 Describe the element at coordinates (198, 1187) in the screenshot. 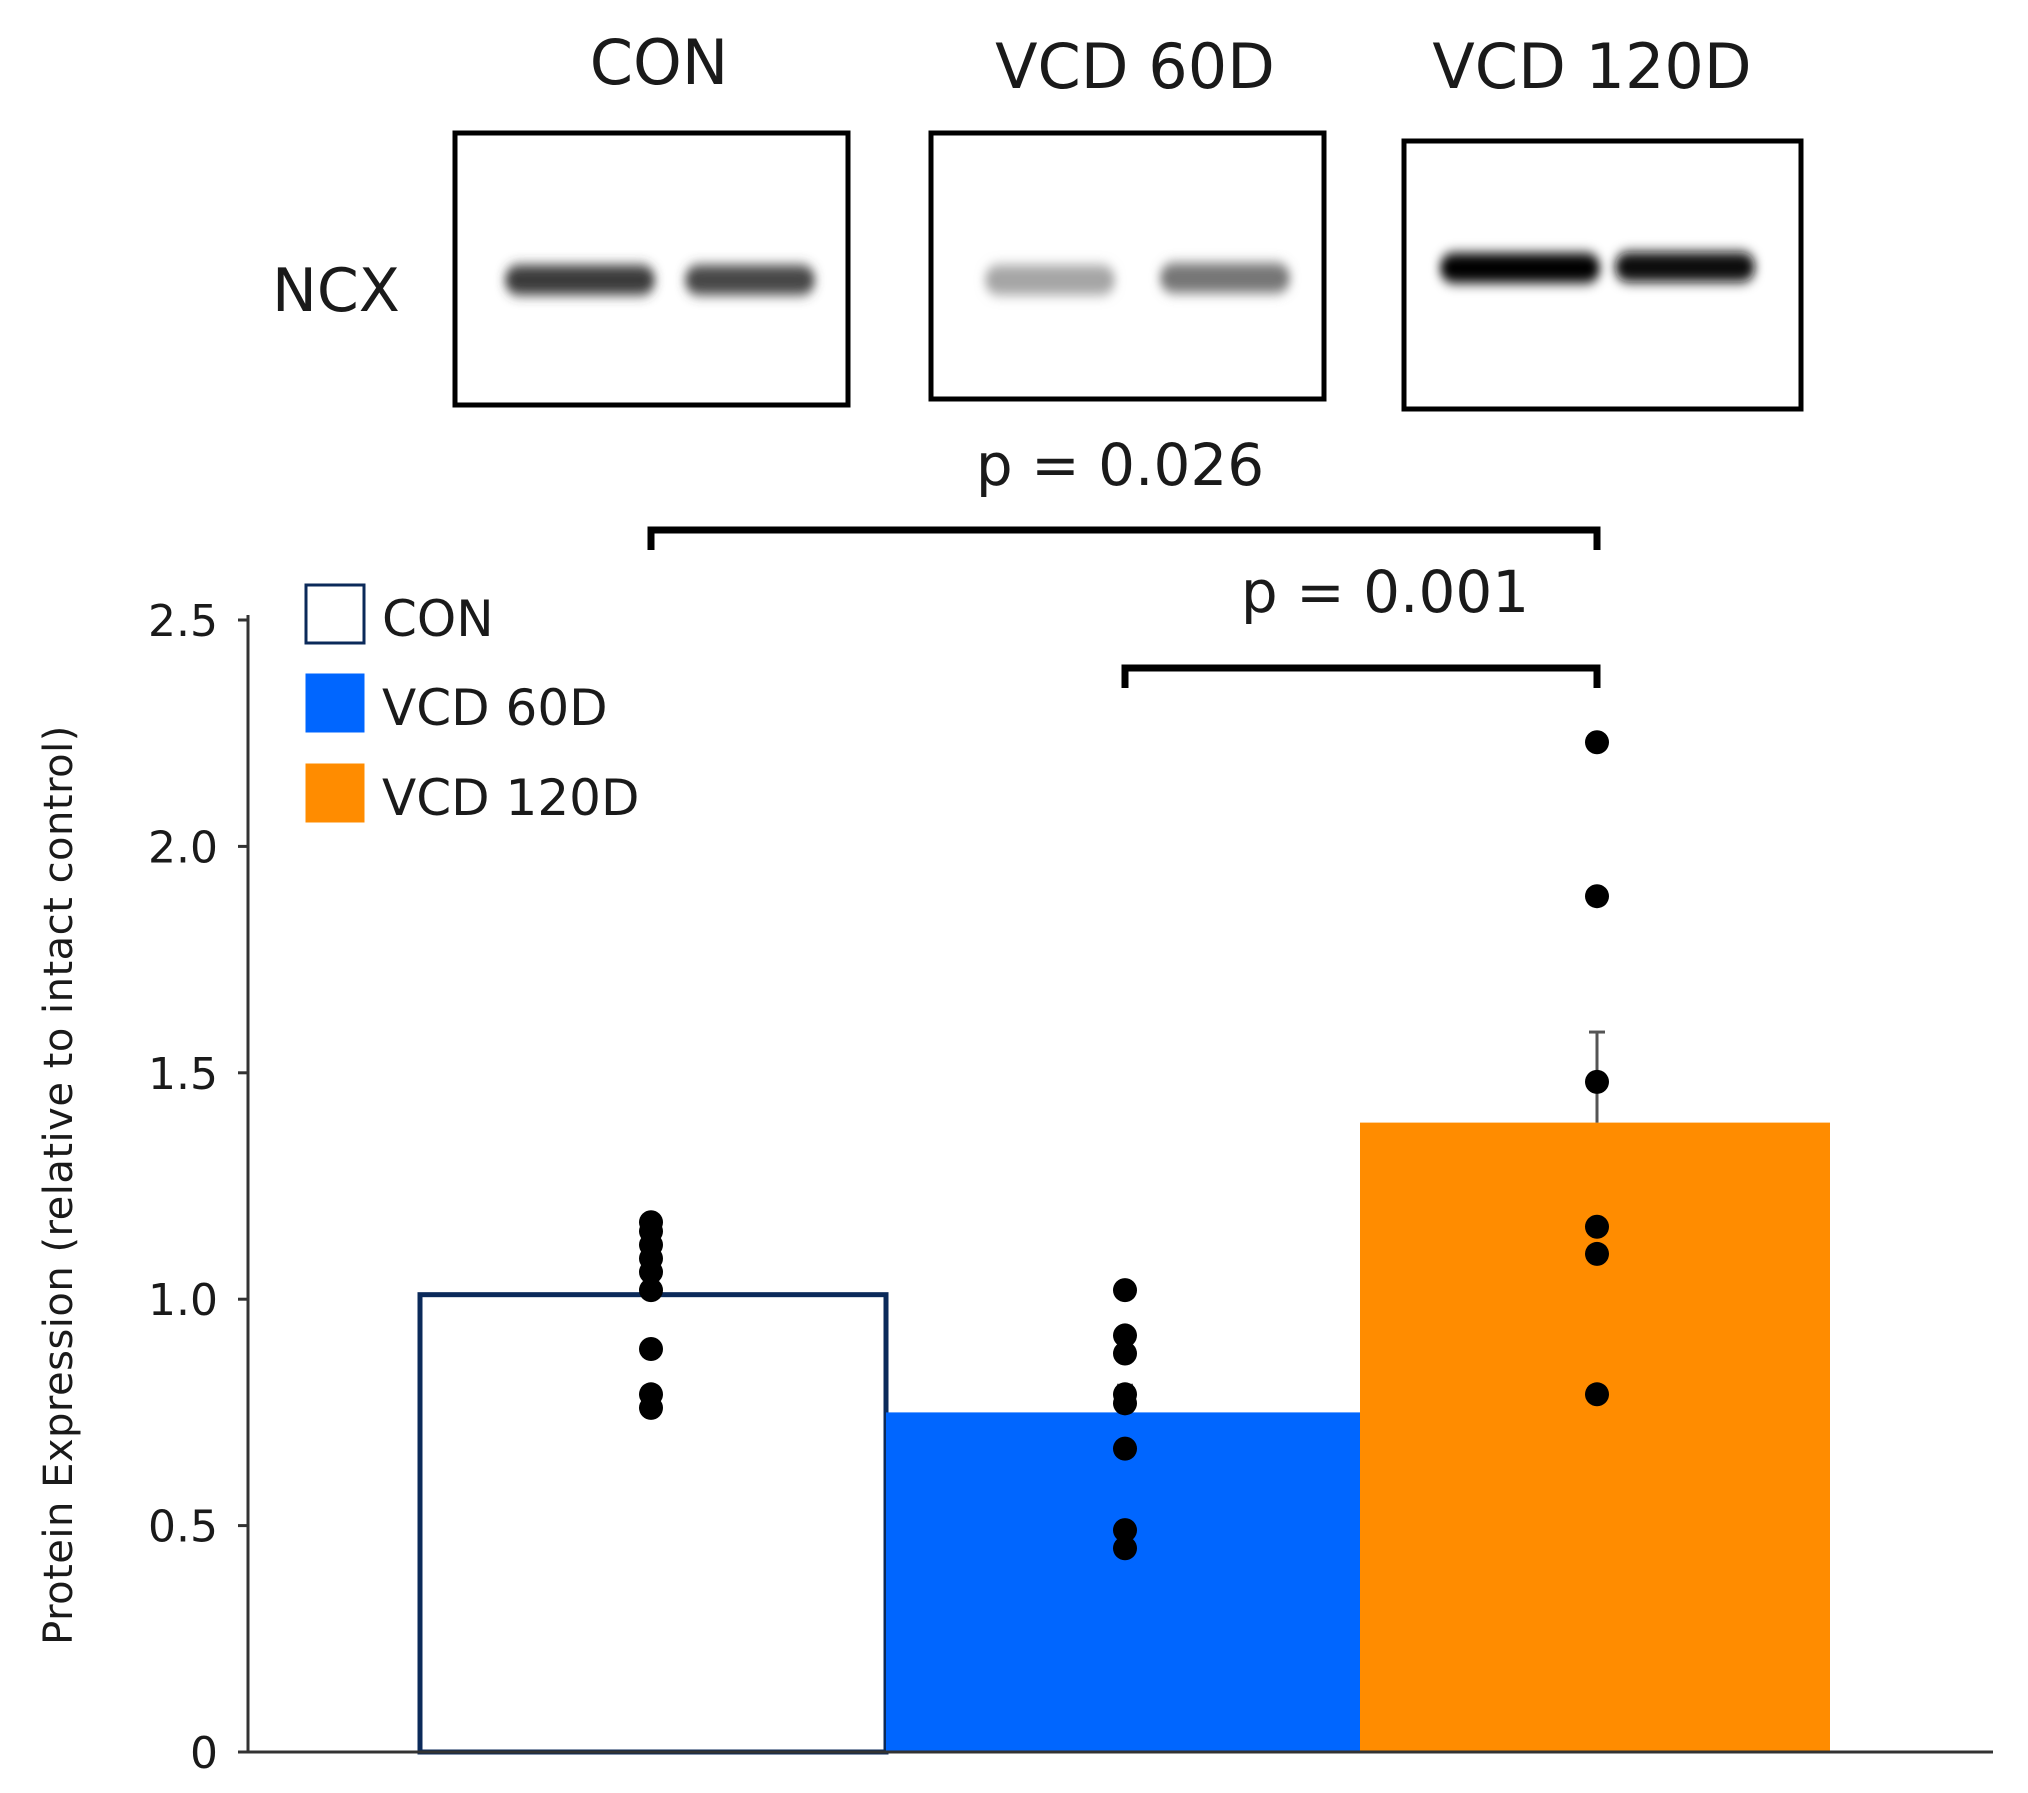

I see `y-axis-ticks: 0 0.5 1.0 1.5 2.0 2.5` at that location.